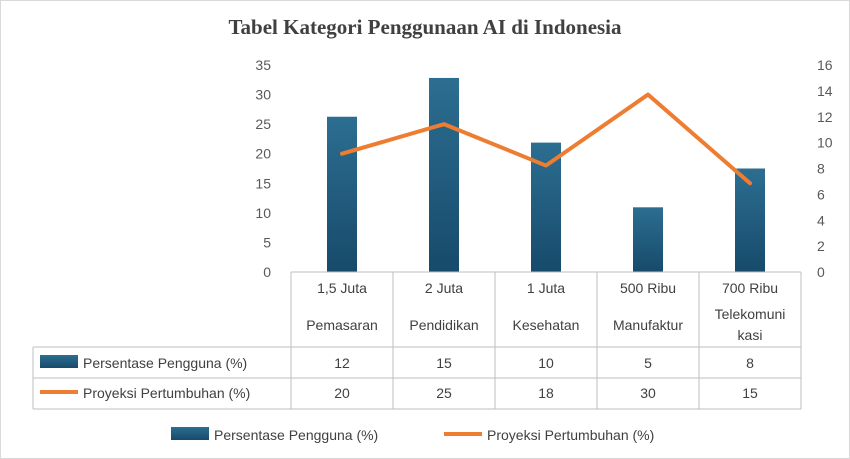 Image resolution: width=850 pixels, height=459 pixels. Describe the element at coordinates (821, 169) in the screenshot. I see `y-right-tick-label: 8` at that location.